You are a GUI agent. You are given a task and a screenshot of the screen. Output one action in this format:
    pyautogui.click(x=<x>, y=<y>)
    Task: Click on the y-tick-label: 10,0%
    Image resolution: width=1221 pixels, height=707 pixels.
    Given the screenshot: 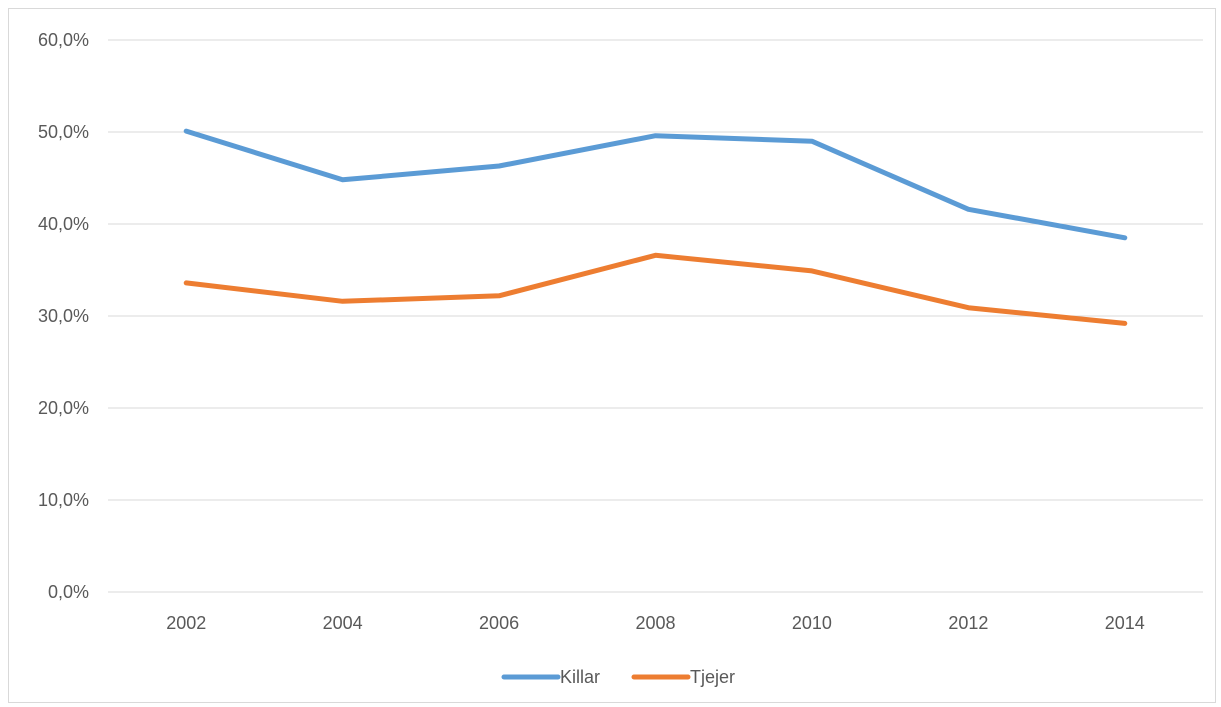 What is the action you would take?
    pyautogui.click(x=63, y=500)
    